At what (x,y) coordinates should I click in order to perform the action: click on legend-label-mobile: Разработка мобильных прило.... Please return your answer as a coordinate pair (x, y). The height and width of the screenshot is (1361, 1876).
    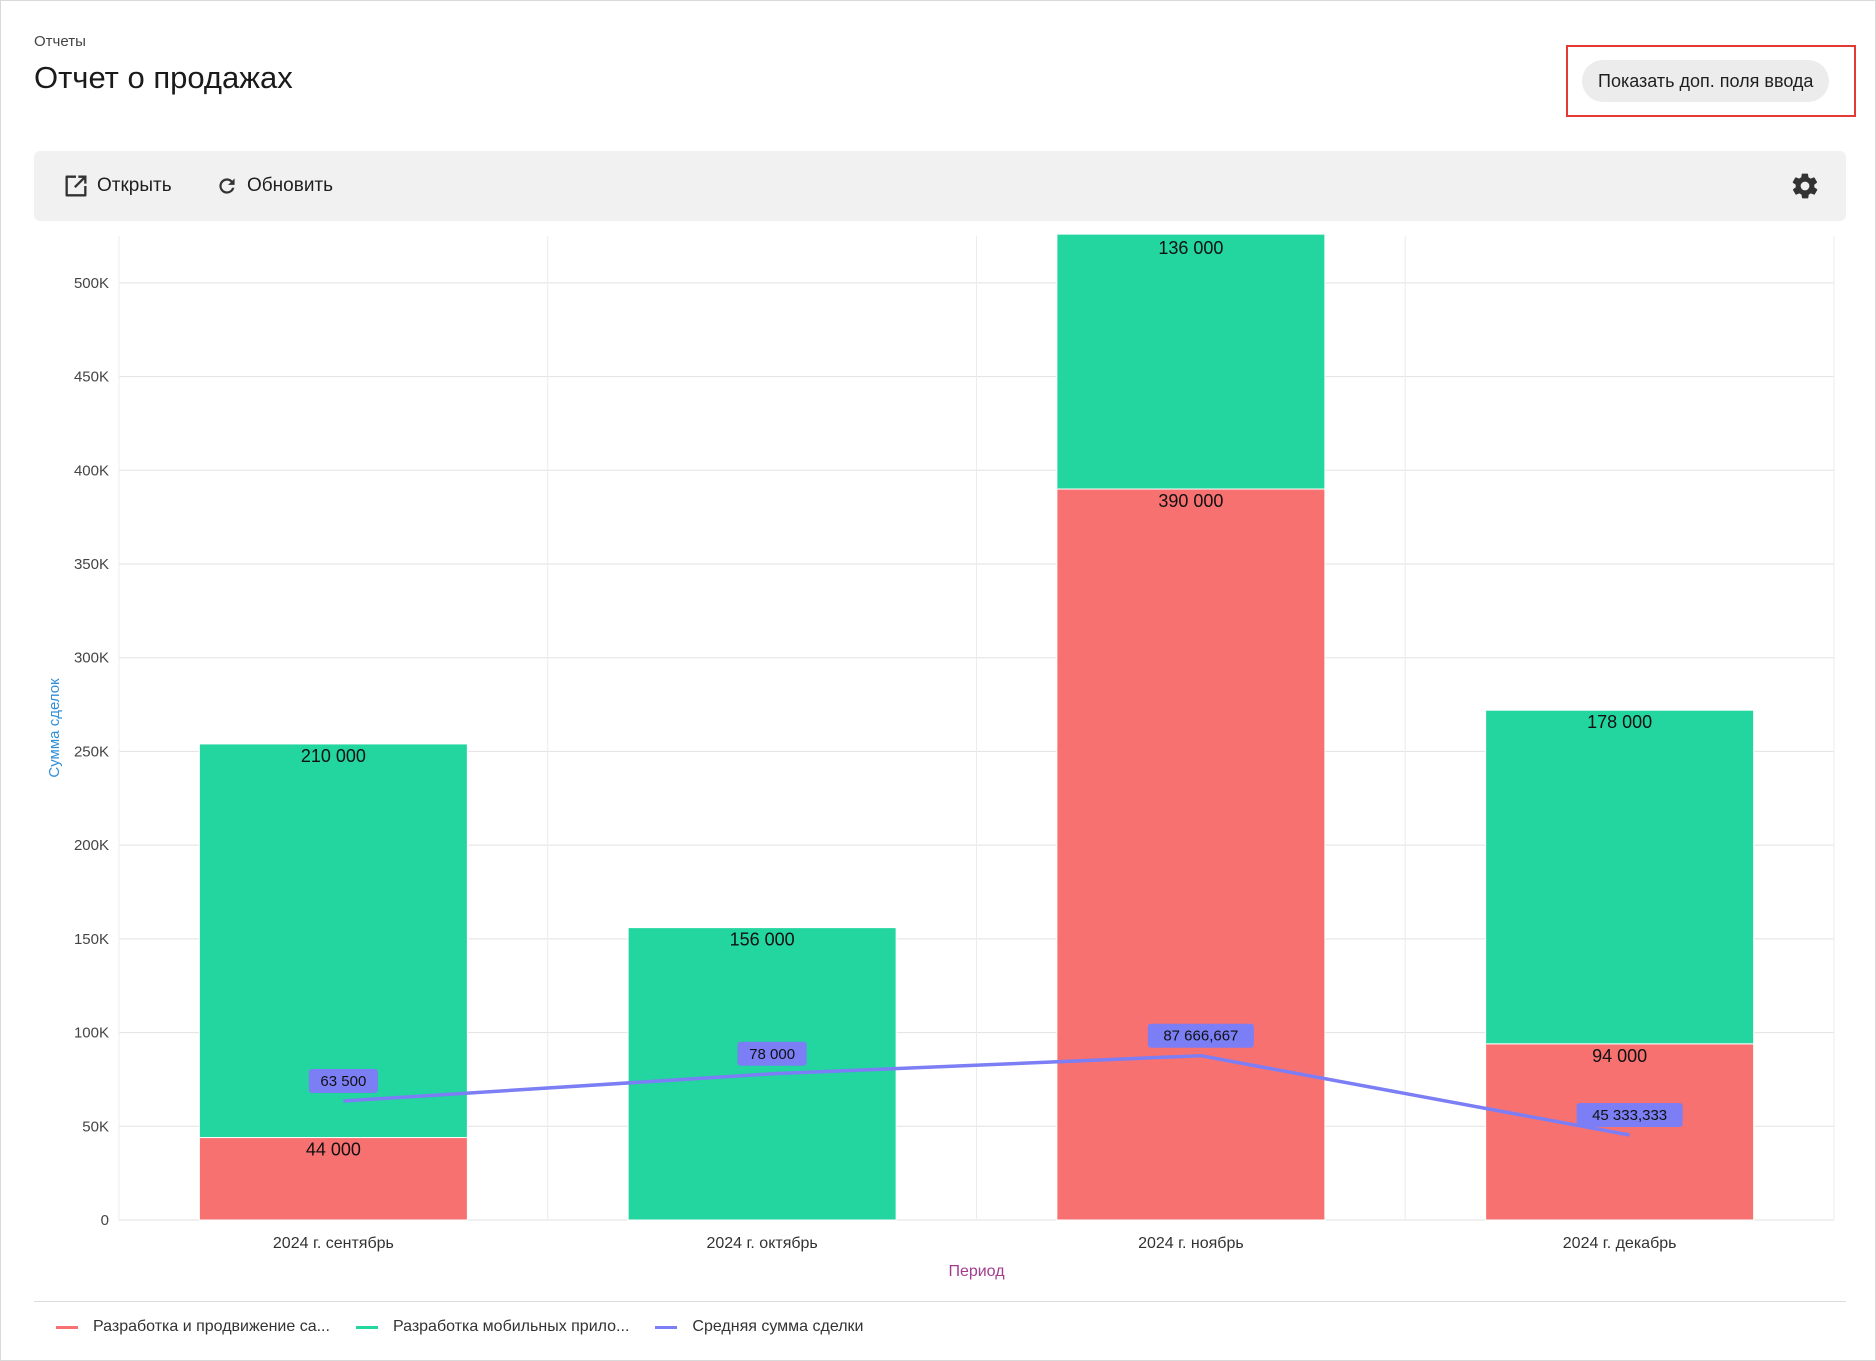
    Looking at the image, I should click on (511, 1326).